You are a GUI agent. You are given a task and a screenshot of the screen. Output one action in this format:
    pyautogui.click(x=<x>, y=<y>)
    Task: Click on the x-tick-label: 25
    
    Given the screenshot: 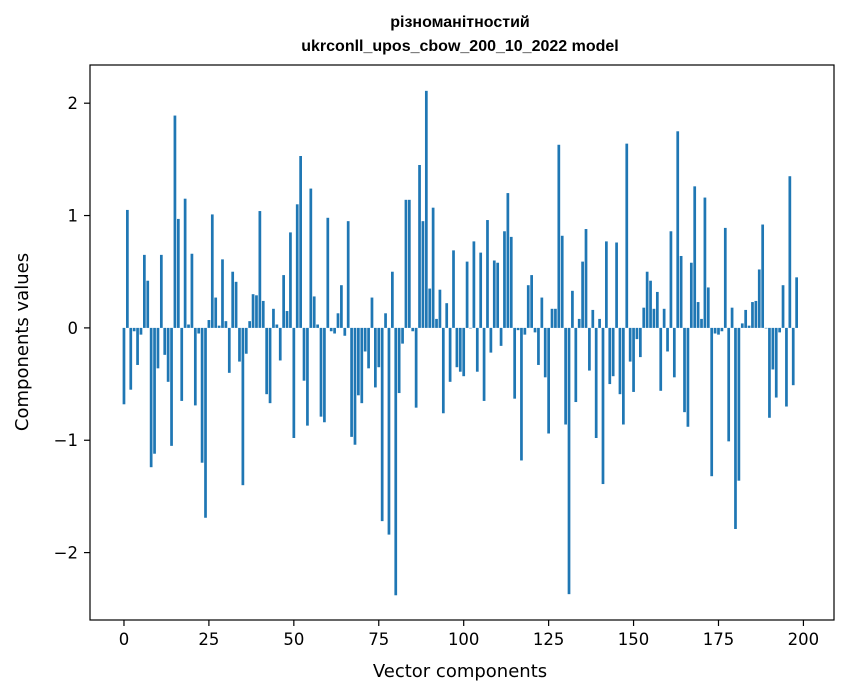 What is the action you would take?
    pyautogui.click(x=208, y=639)
    